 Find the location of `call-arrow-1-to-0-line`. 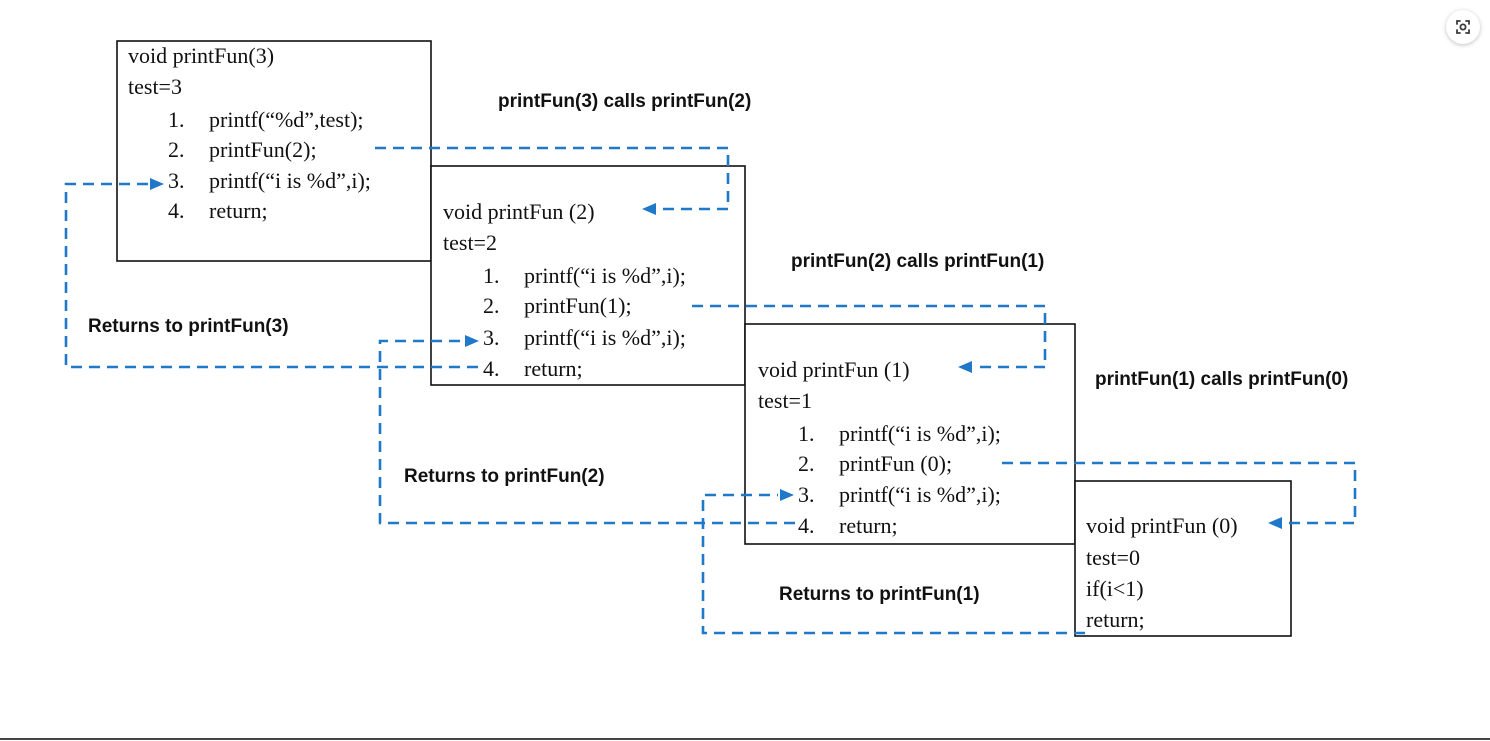

call-arrow-1-to-0-line is located at coordinates (1179, 493).